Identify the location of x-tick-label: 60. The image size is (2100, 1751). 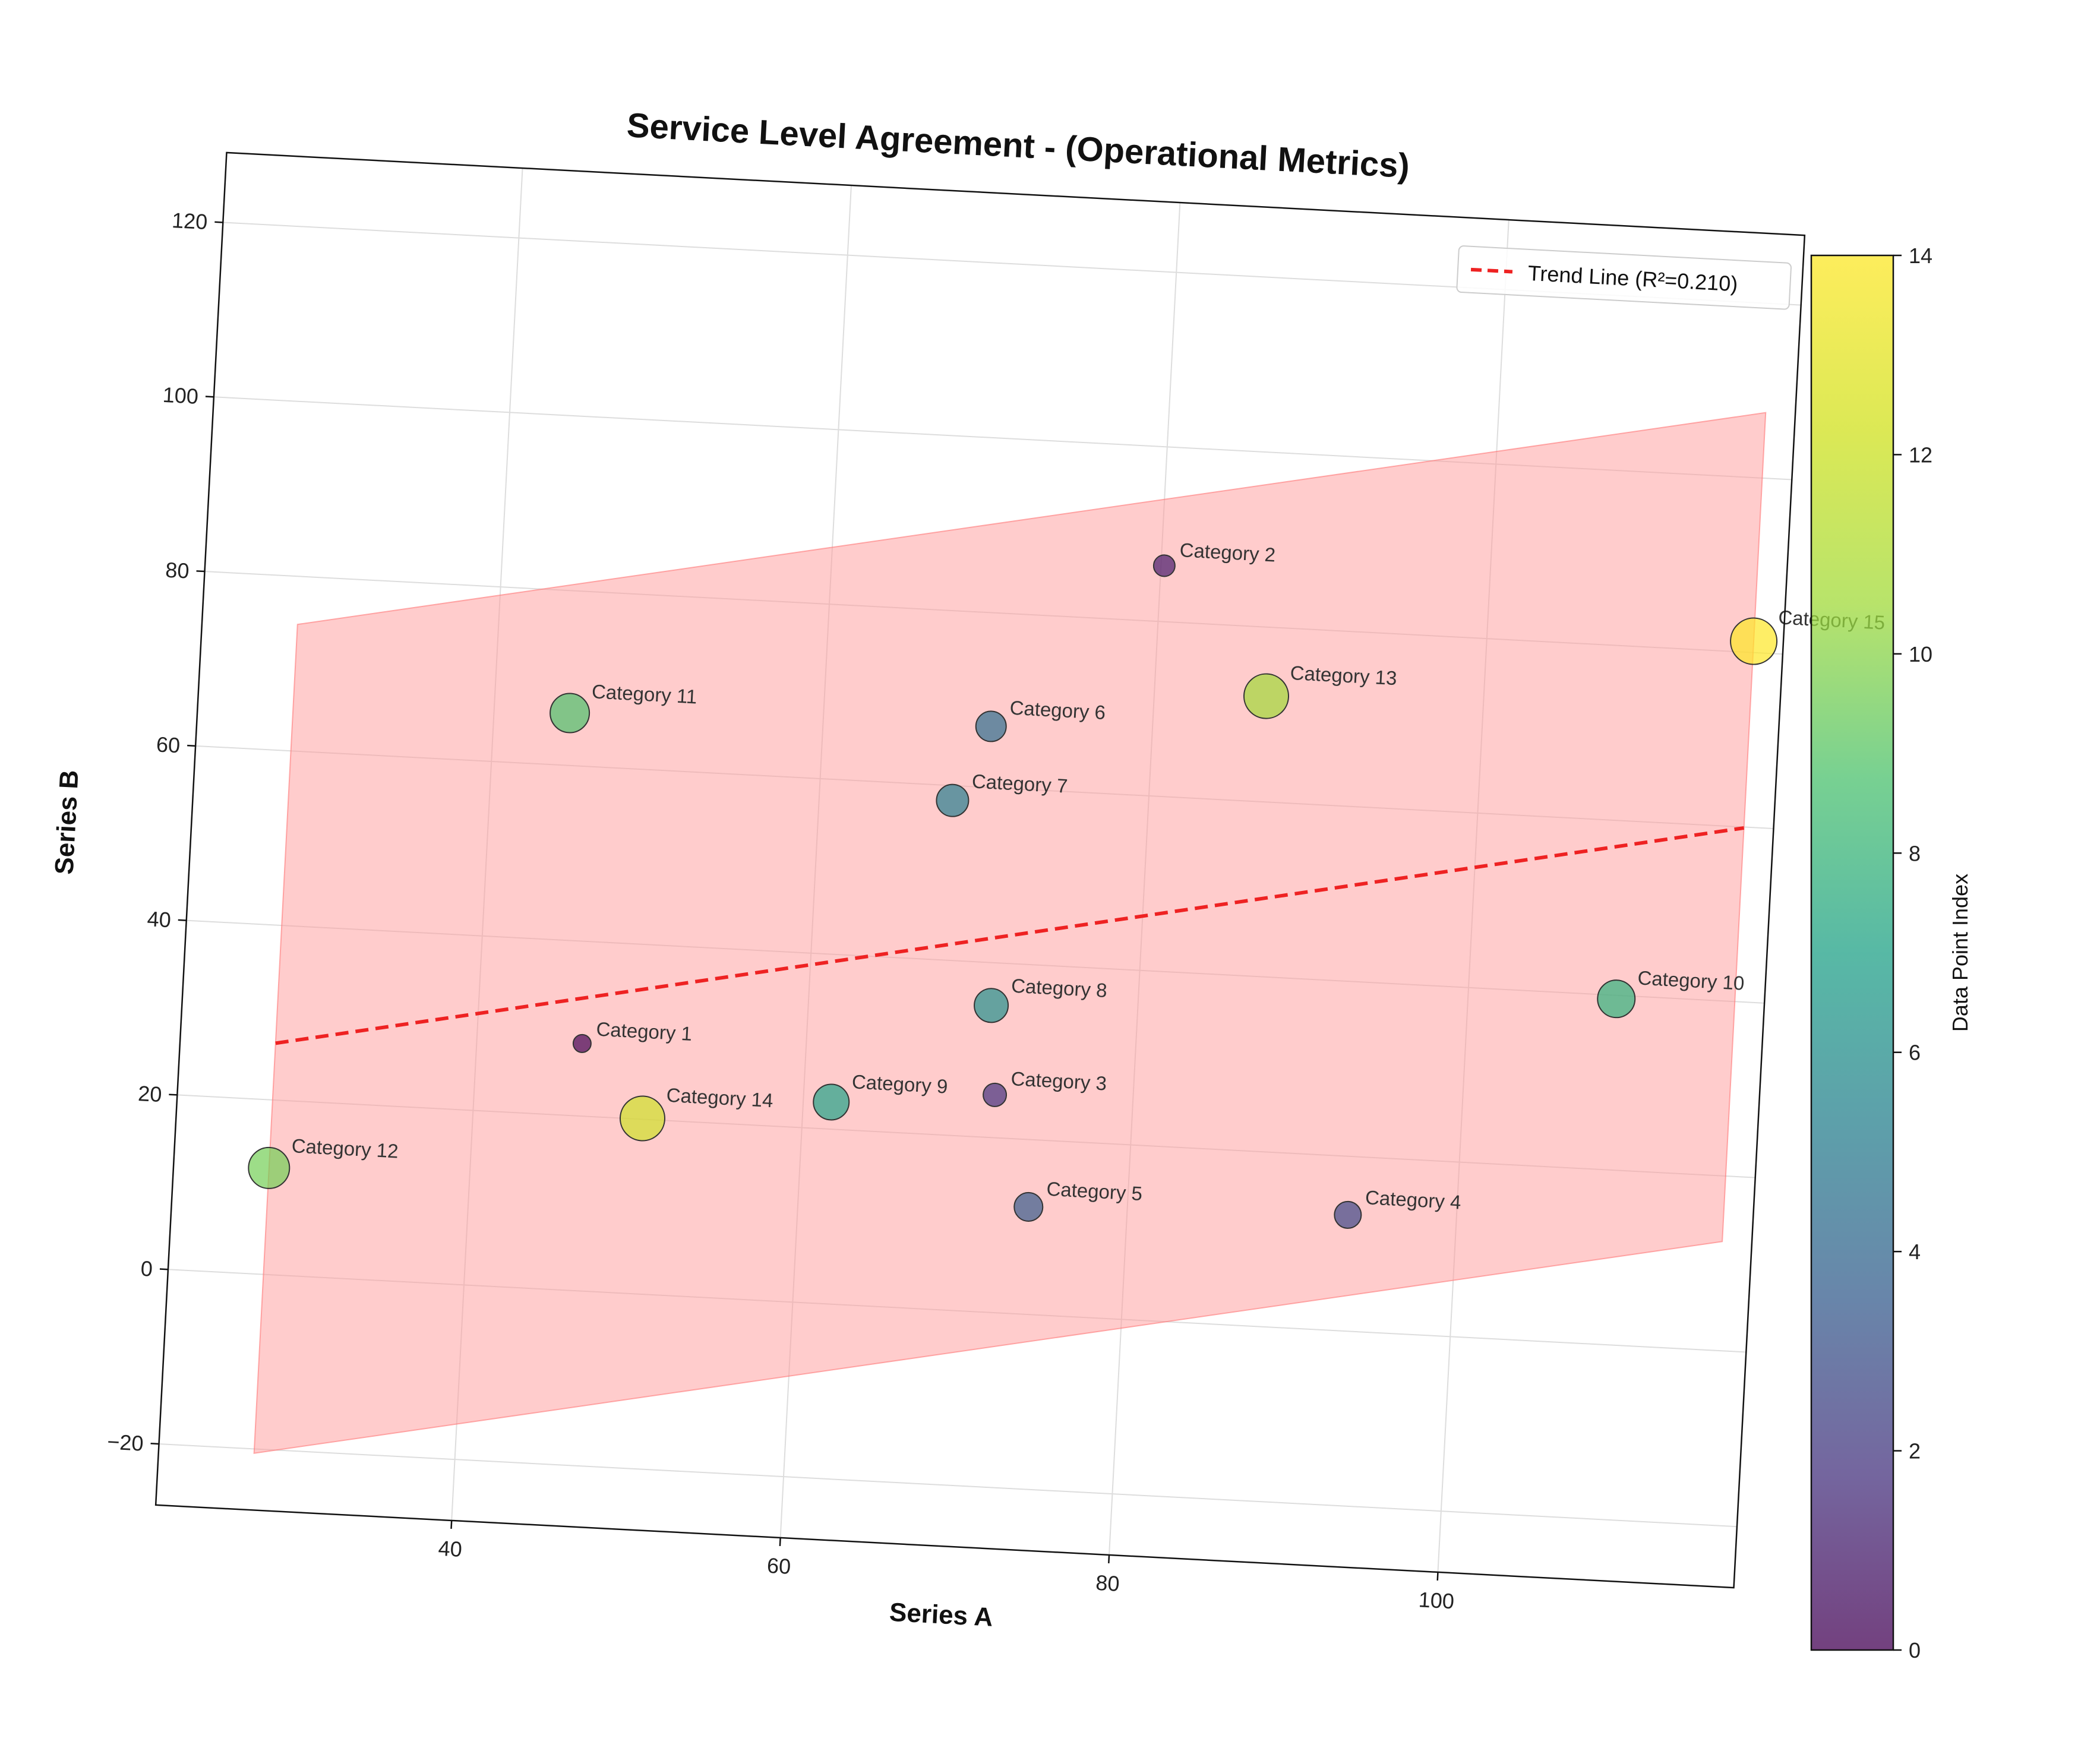
(778, 1566).